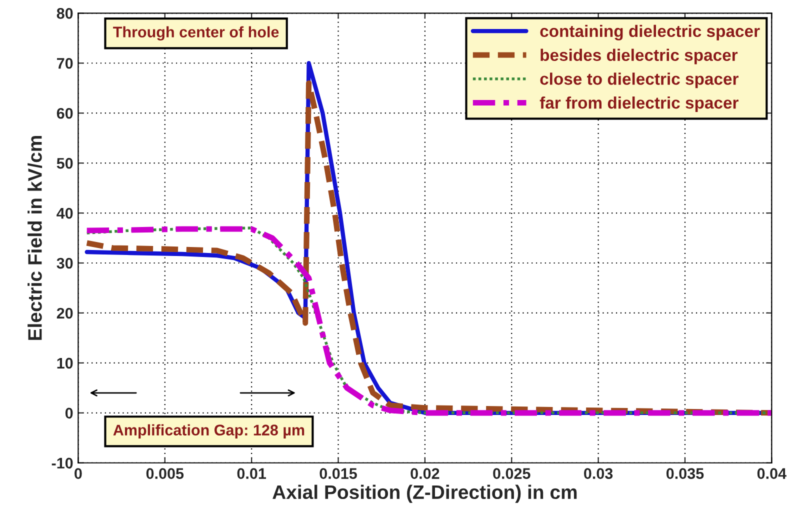 This screenshot has height=526, width=798. I want to click on legend-label: containing dielectric spacer, so click(650, 32).